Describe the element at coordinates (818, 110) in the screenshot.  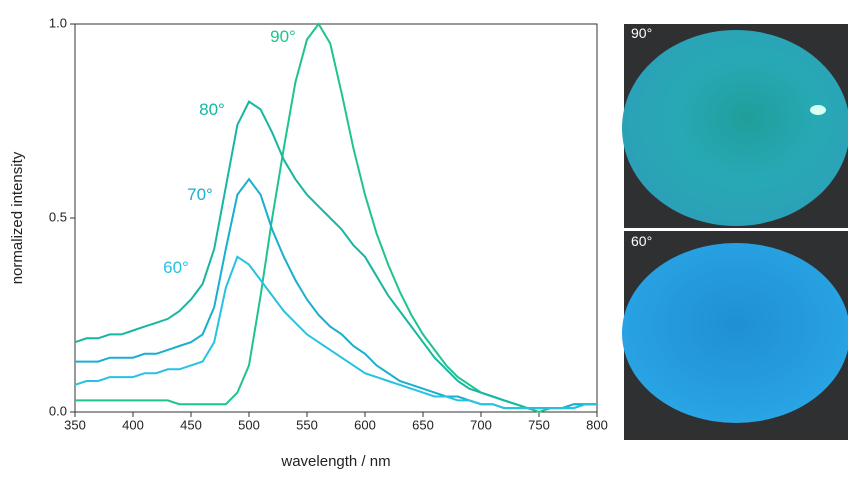
I see `glare` at that location.